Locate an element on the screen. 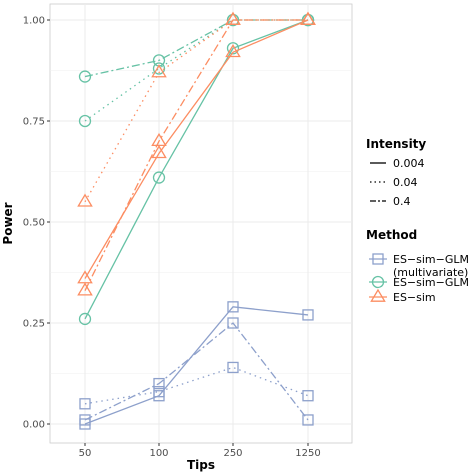 The width and height of the screenshot is (474, 475). x-tick-label: 50 is located at coordinates (85, 453).